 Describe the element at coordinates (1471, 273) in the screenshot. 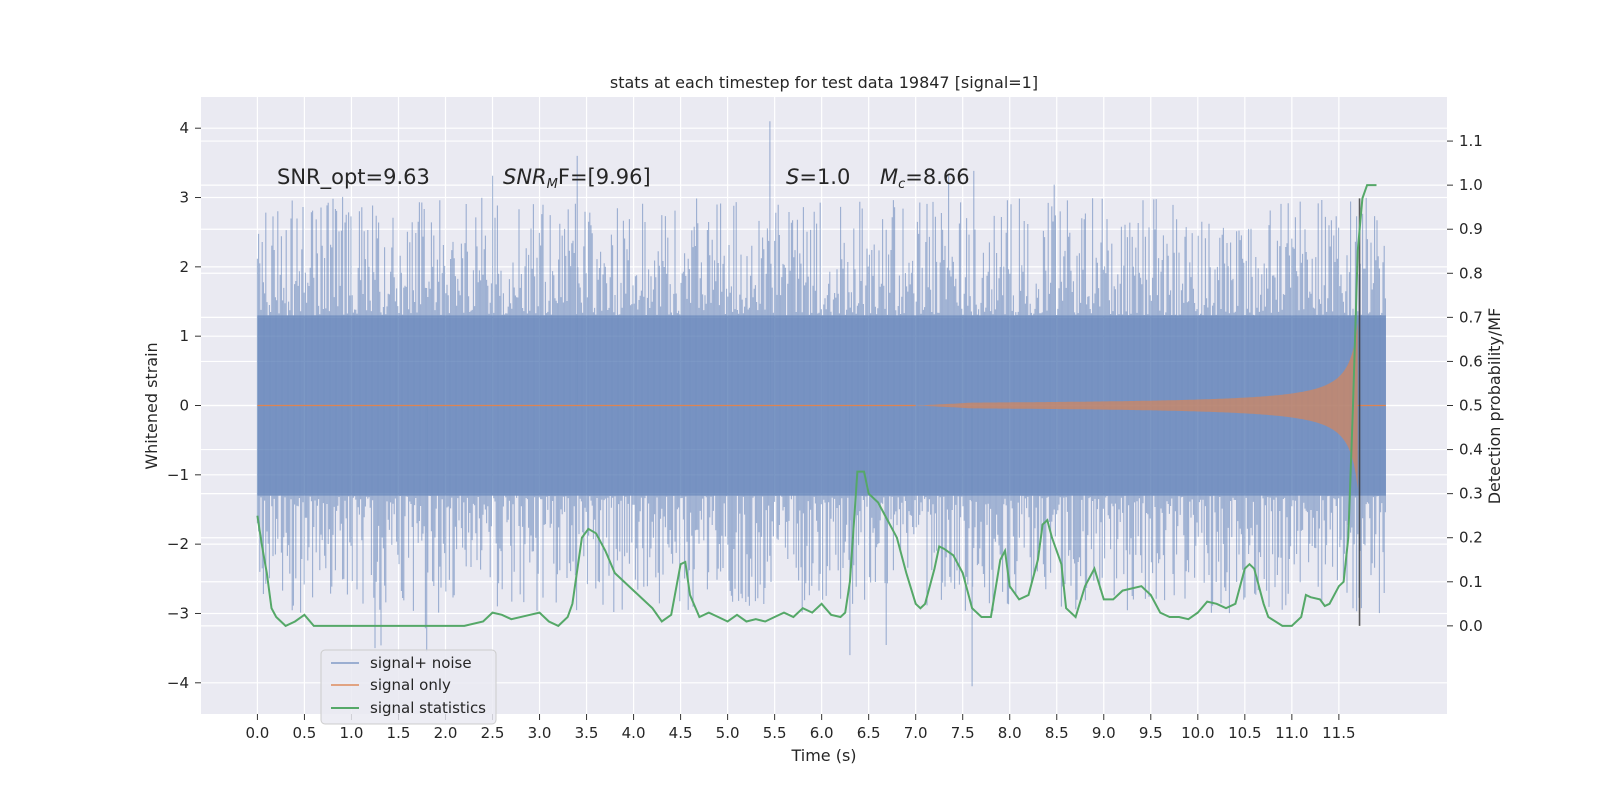

I see `right-y-tick-label: 0.8` at that location.